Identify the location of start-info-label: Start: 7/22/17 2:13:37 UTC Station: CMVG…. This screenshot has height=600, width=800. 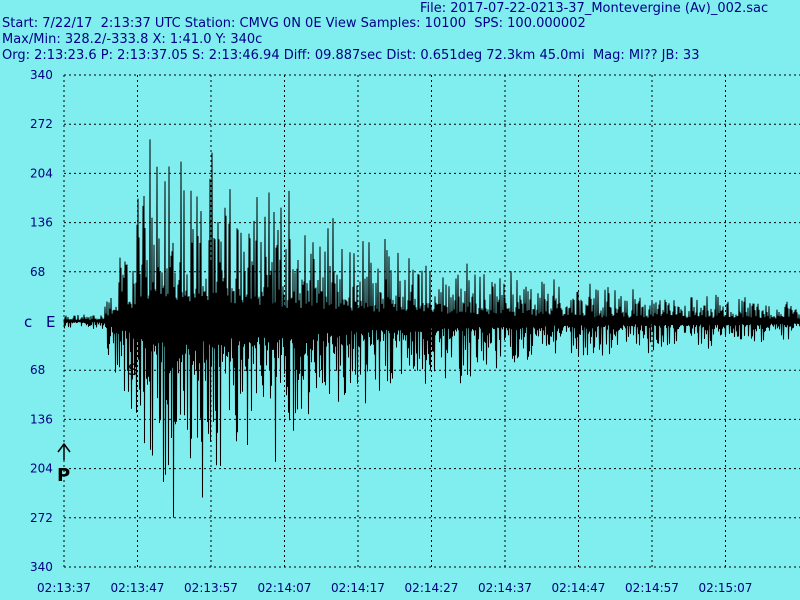
(294, 23).